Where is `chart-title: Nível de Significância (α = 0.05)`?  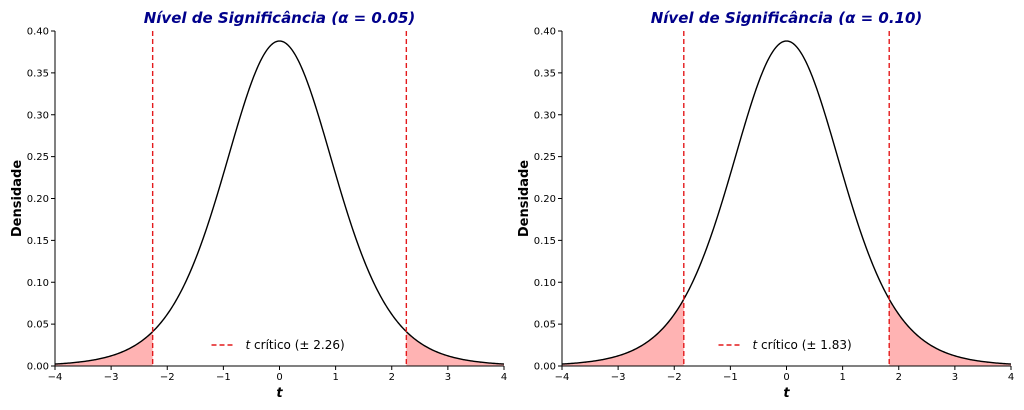 chart-title: Nível de Significância (α = 0.05) is located at coordinates (280, 18).